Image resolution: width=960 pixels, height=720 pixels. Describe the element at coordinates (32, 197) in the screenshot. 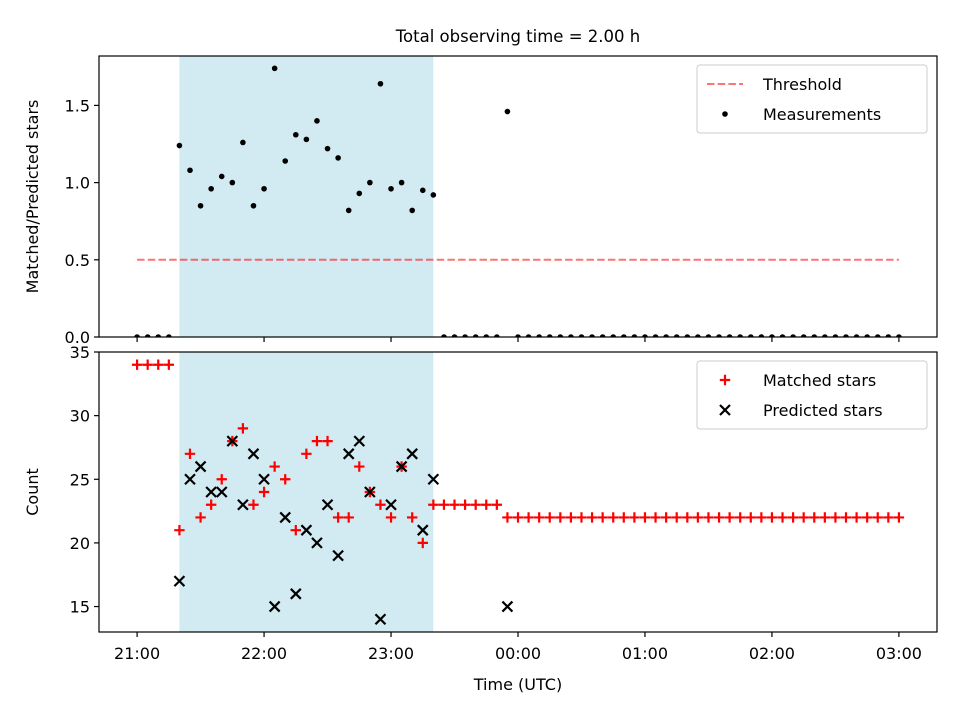

I see `y-axis-label: Matched/Predicted stars` at that location.